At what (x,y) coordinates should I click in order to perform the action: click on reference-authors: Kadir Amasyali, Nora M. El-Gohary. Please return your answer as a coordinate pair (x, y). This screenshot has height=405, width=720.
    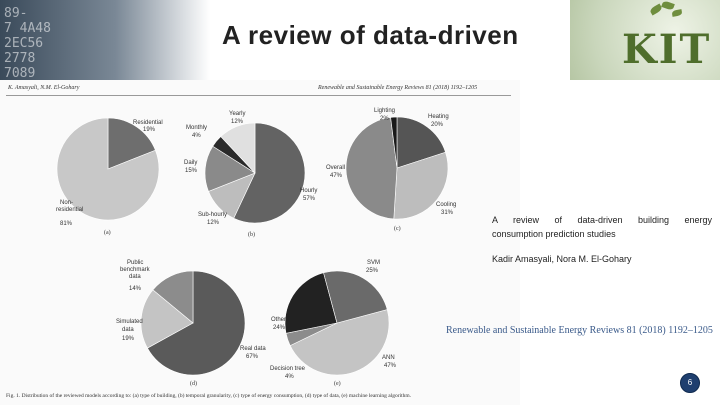
    Looking at the image, I should click on (562, 259).